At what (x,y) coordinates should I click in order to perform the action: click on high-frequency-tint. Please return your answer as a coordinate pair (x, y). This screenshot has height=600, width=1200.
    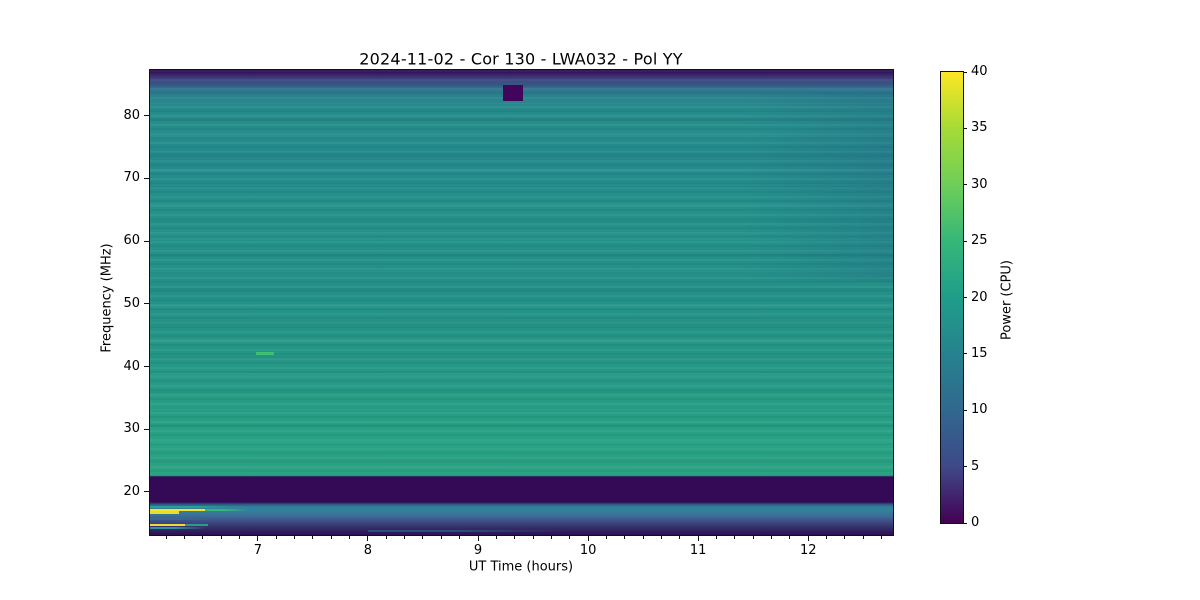
    Looking at the image, I should click on (818, 187).